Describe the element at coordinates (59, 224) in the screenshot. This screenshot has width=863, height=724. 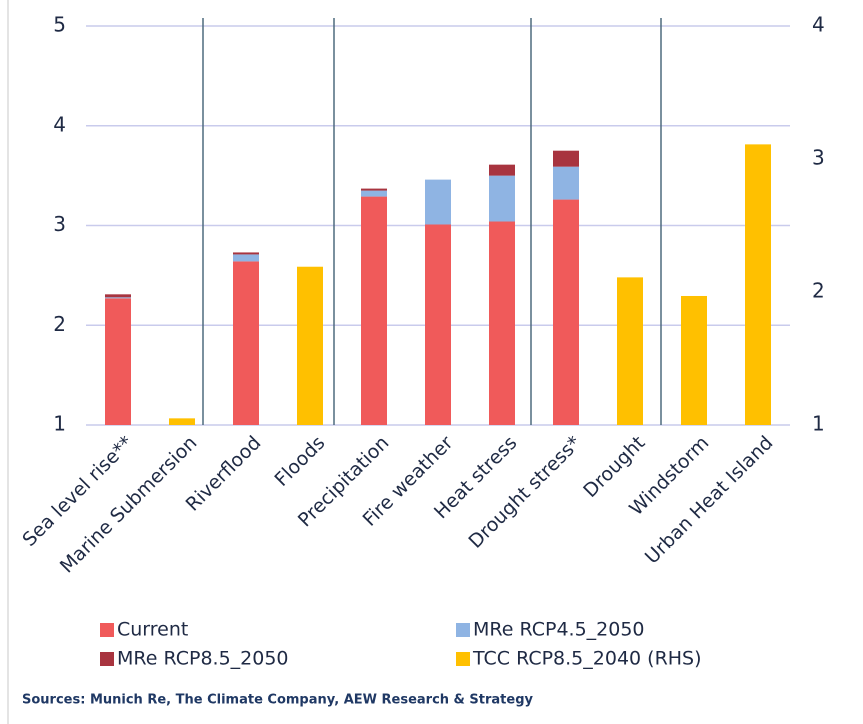
I see `y-tick-label: 3` at that location.